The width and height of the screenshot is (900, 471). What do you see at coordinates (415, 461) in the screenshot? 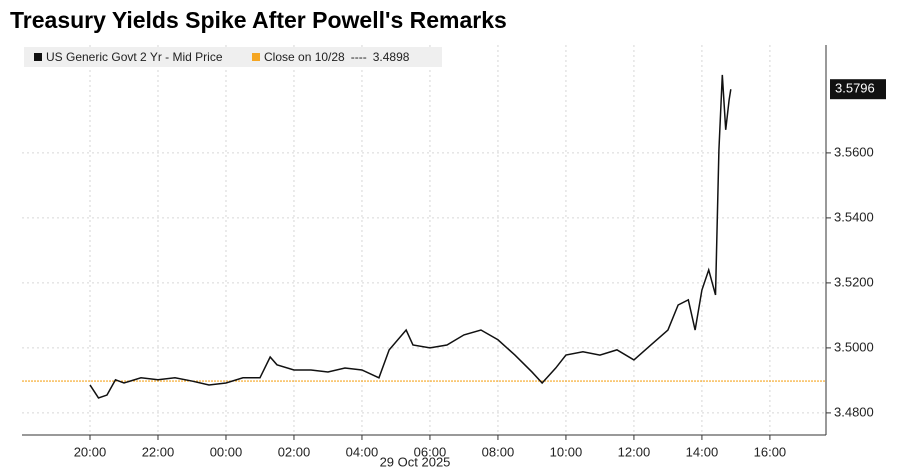
I see `x-sublabel: 29 Oct 2025` at bounding box center [415, 461].